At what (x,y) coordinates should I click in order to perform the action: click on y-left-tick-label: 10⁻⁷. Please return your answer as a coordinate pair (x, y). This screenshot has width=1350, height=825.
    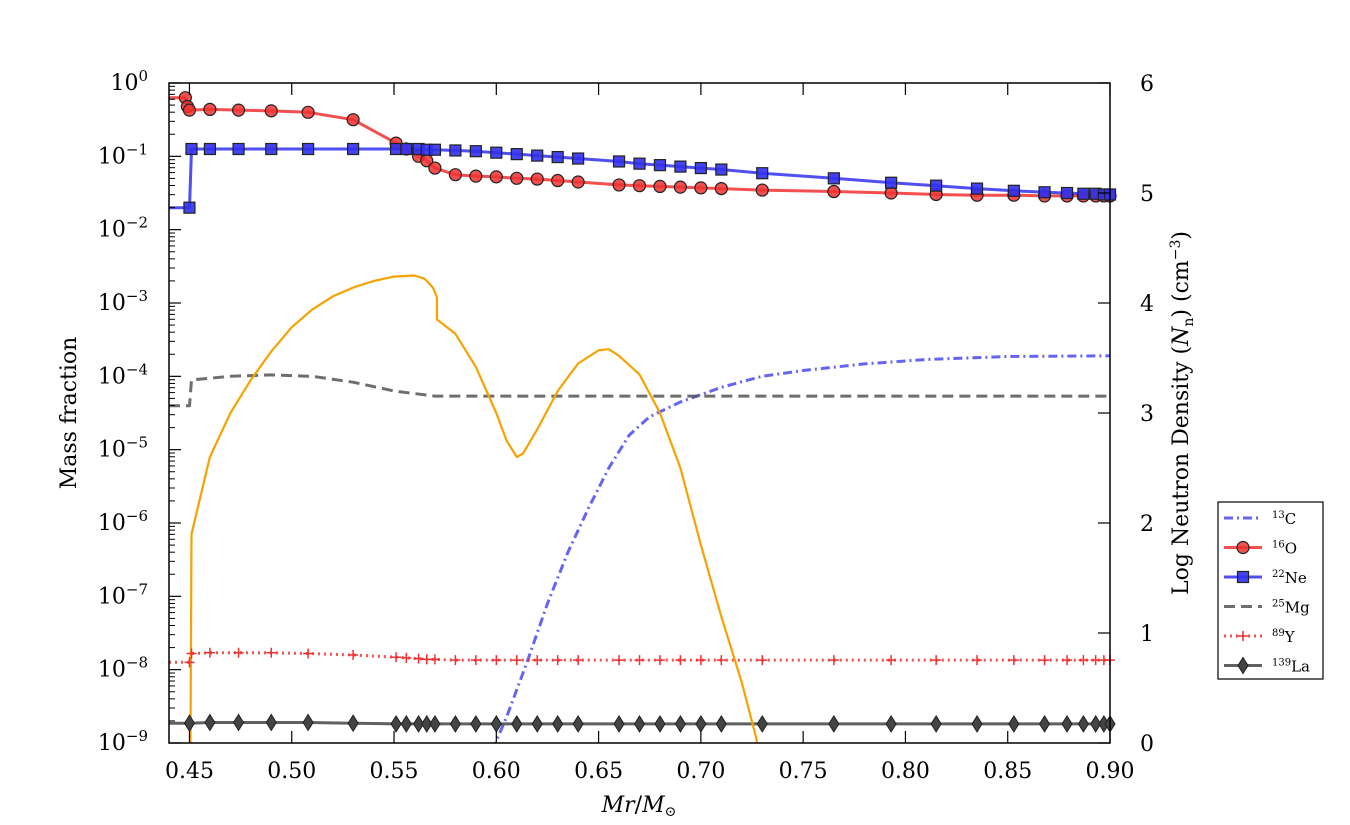
    Looking at the image, I should click on (123, 594).